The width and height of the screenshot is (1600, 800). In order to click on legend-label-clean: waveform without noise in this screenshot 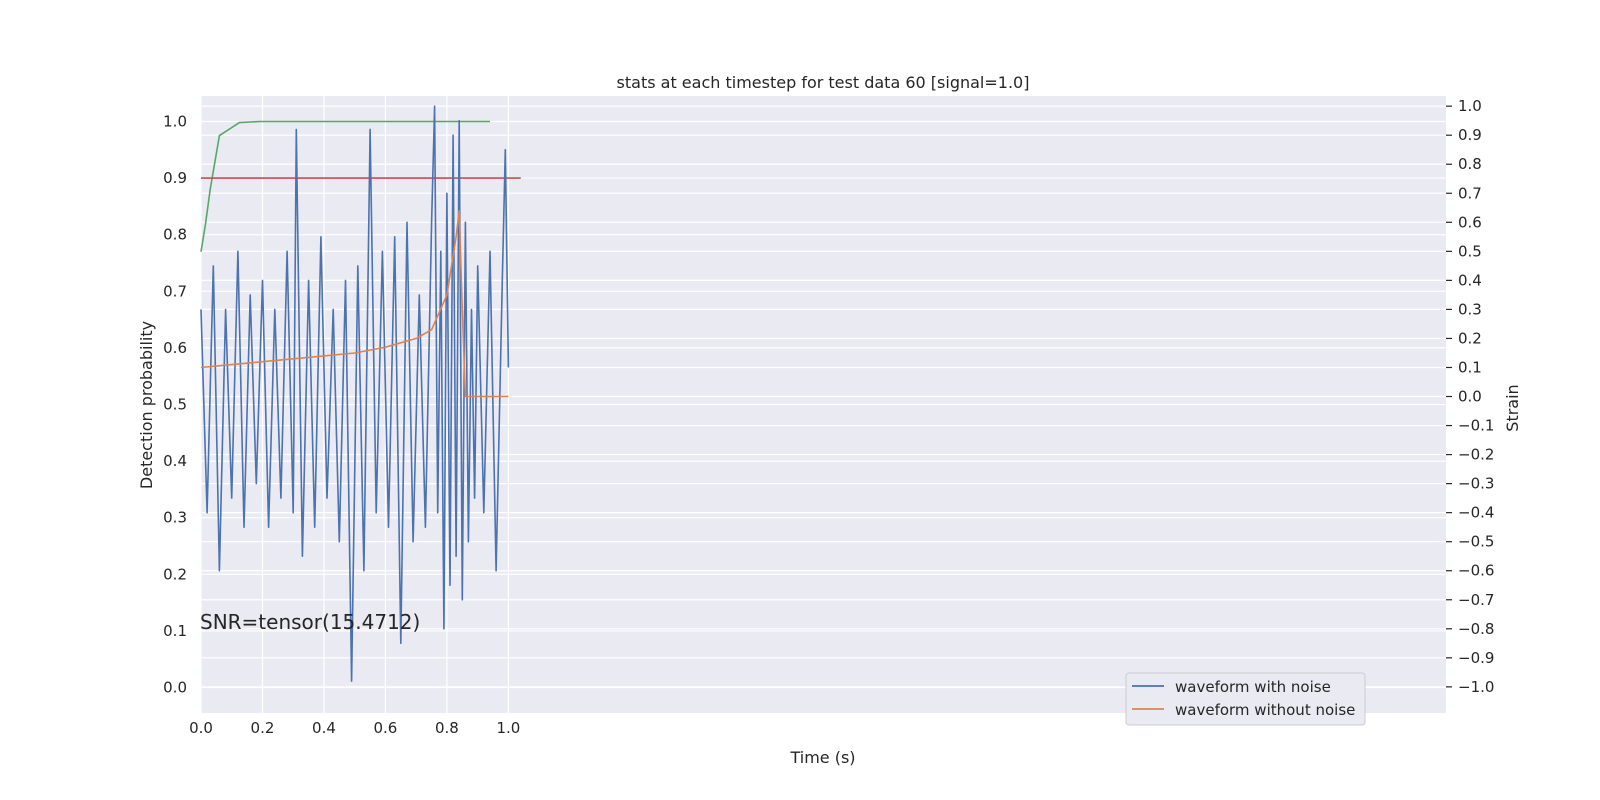, I will do `click(1265, 710)`.